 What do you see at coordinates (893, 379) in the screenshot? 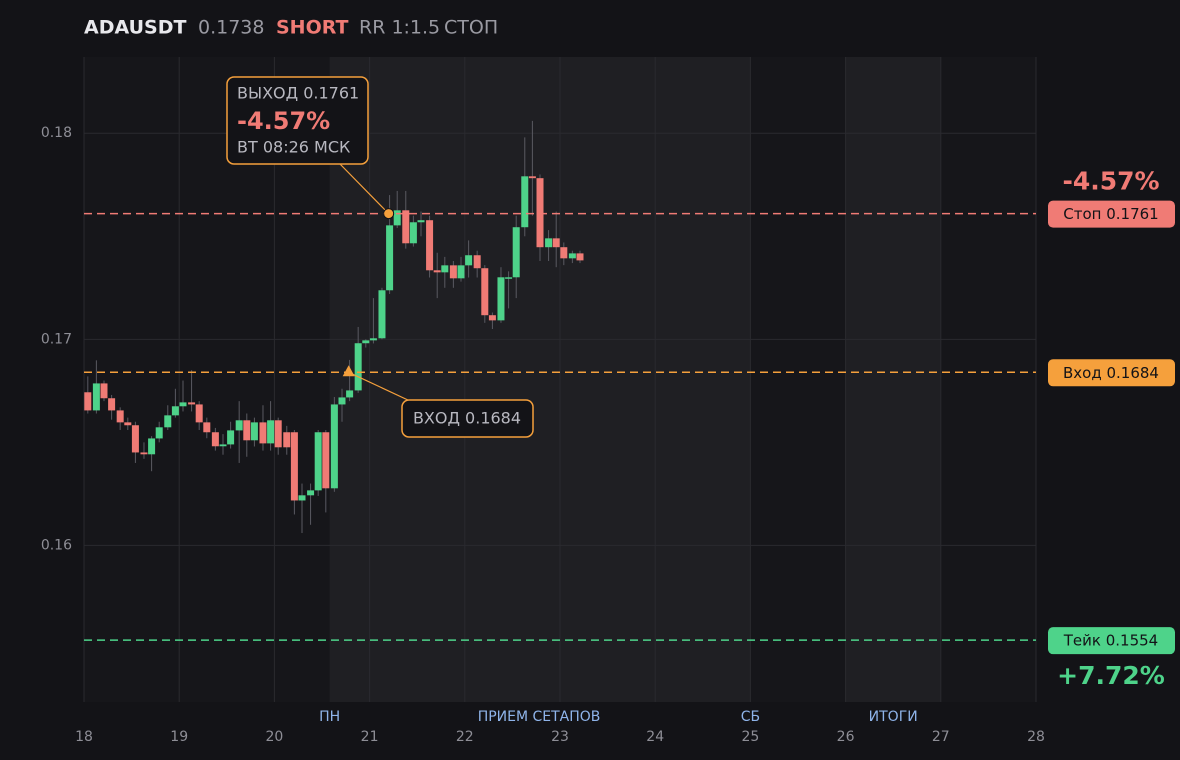
I see `shaded-zone` at bounding box center [893, 379].